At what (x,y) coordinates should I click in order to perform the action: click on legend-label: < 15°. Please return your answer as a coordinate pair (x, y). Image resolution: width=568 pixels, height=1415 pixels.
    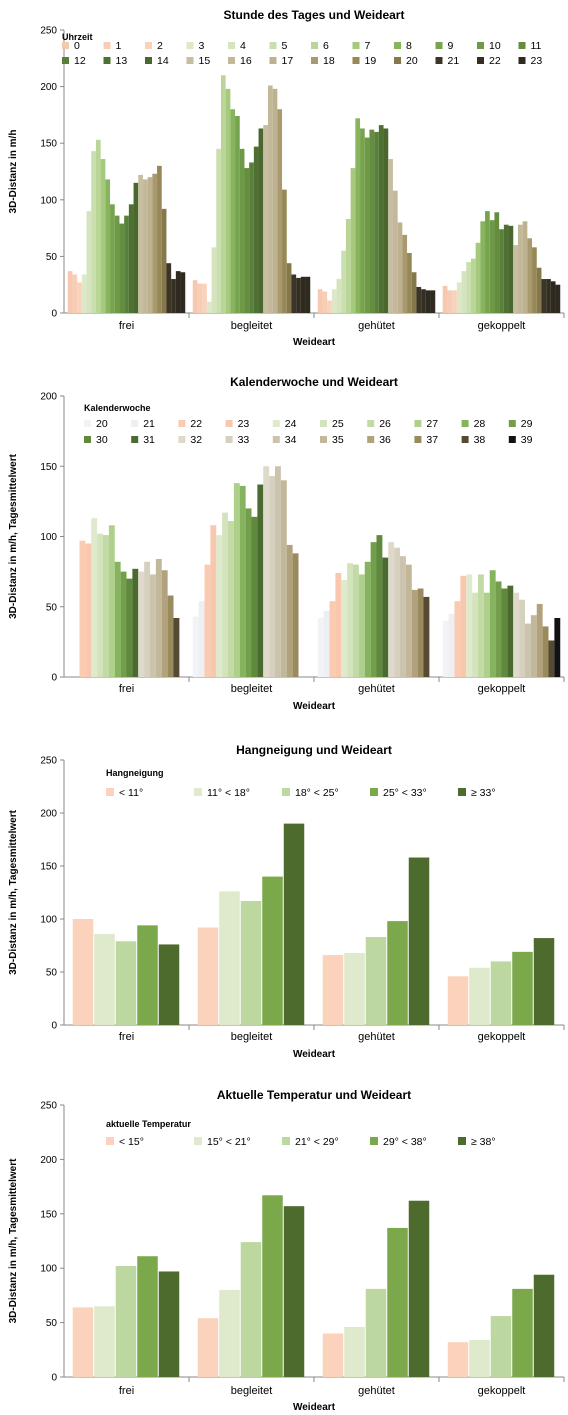
    Looking at the image, I should click on (131, 1142).